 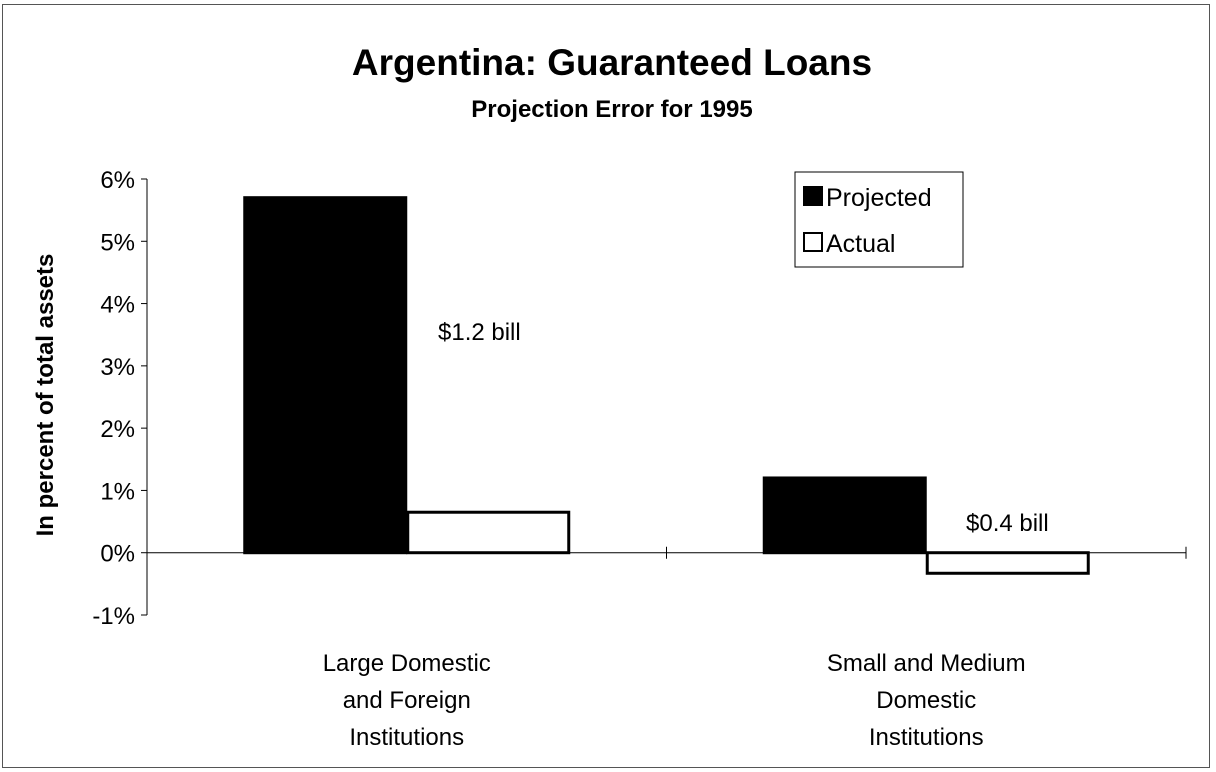 I want to click on chart-title: Argentina: Guaranteed Loans, so click(x=612, y=62).